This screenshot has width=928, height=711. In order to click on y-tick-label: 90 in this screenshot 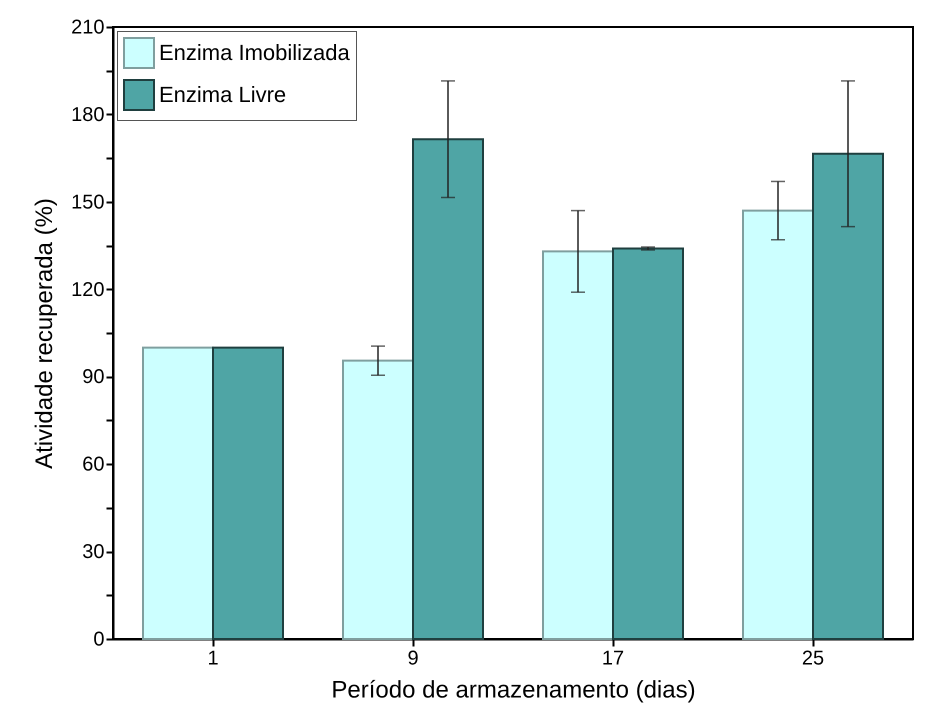, I will do `click(93, 377)`.